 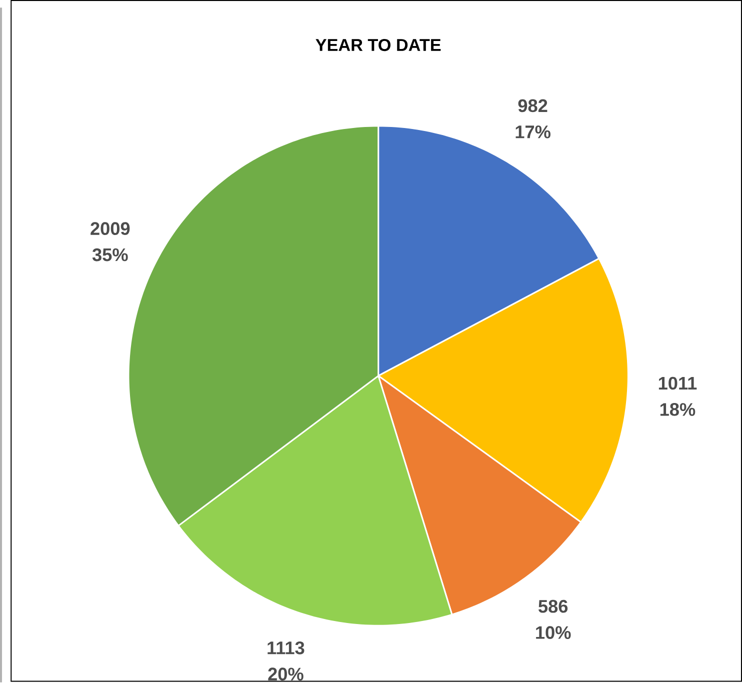 I want to click on data-label: 2009 35%, so click(x=110, y=242).